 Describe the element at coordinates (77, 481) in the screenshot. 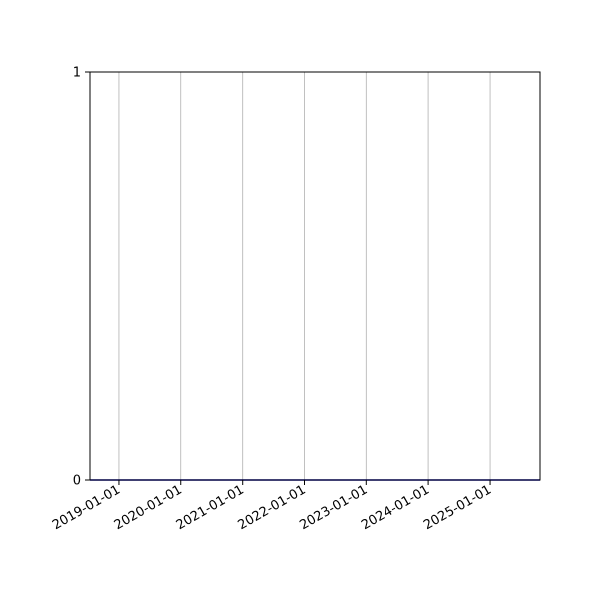

I see `y-tick-label: 0` at that location.